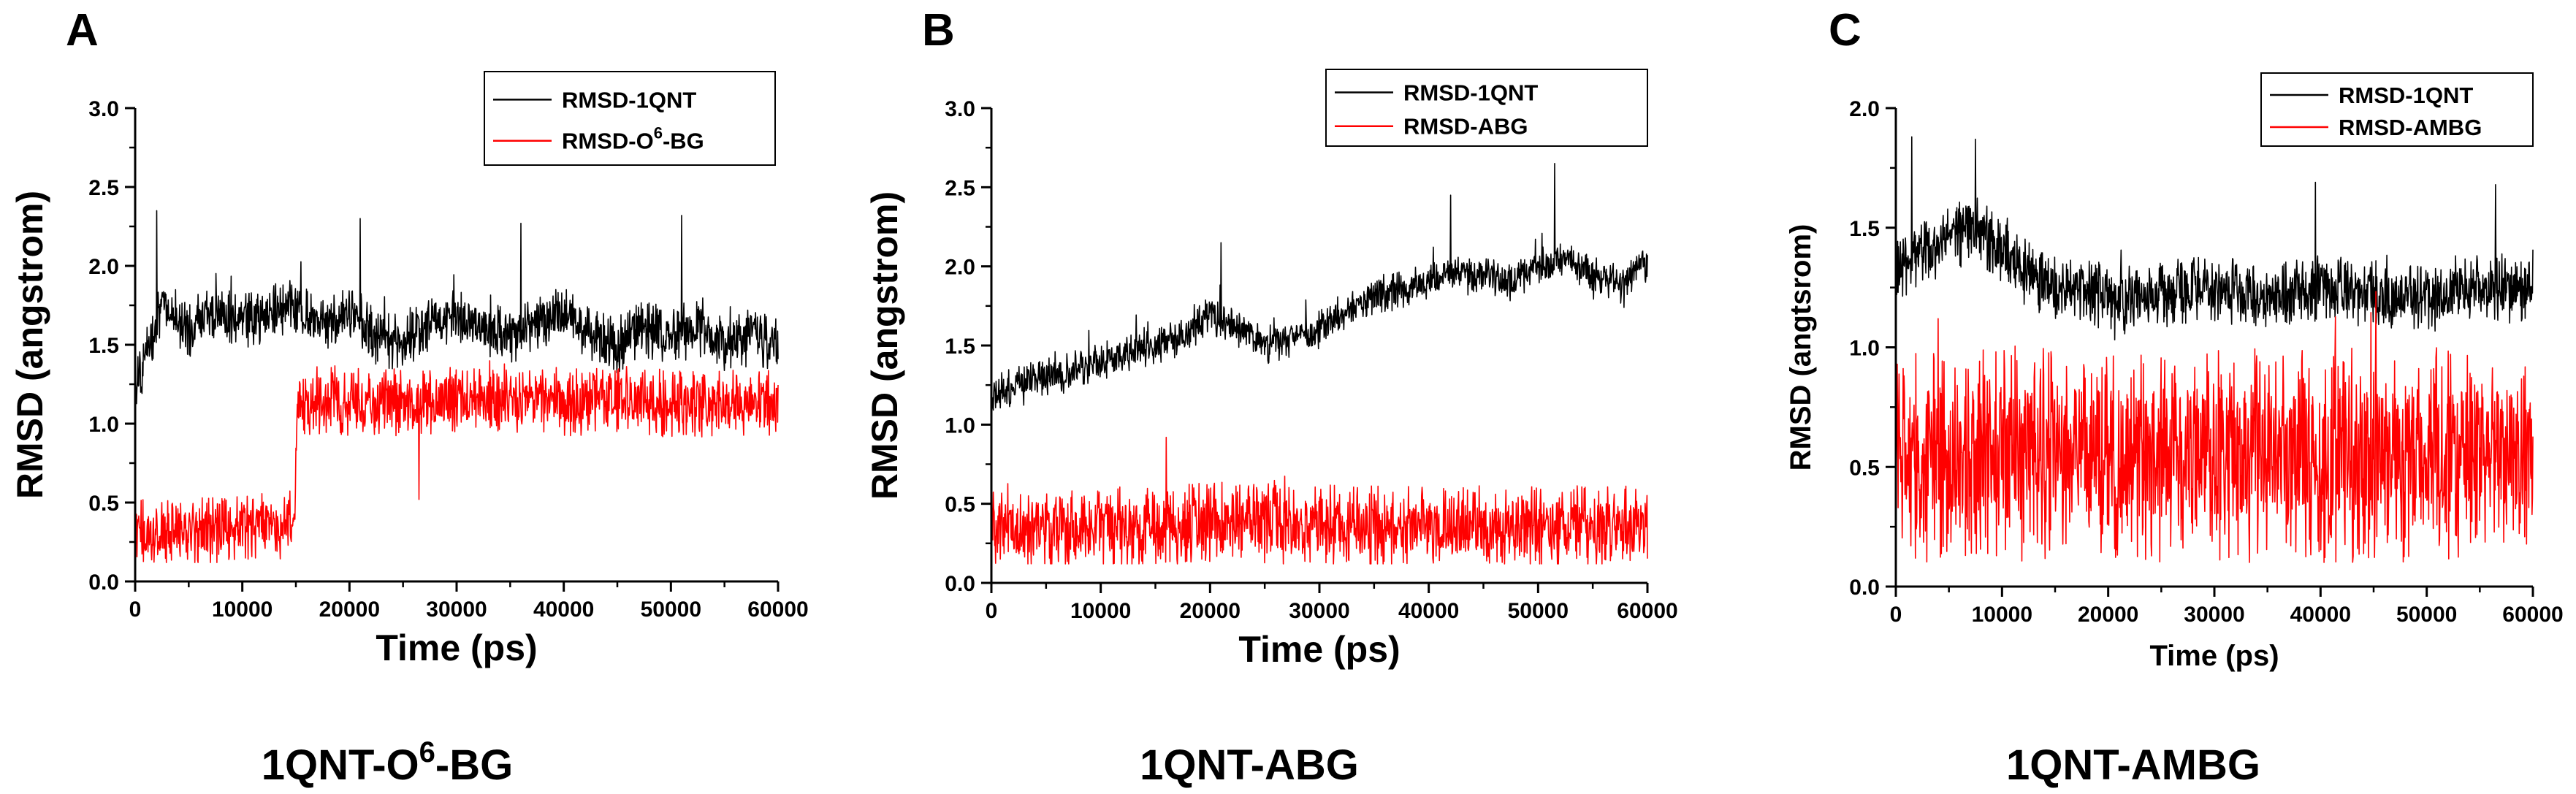 The width and height of the screenshot is (2576, 794). Describe the element at coordinates (83, 30) in the screenshot. I see `panel-label: A` at that location.